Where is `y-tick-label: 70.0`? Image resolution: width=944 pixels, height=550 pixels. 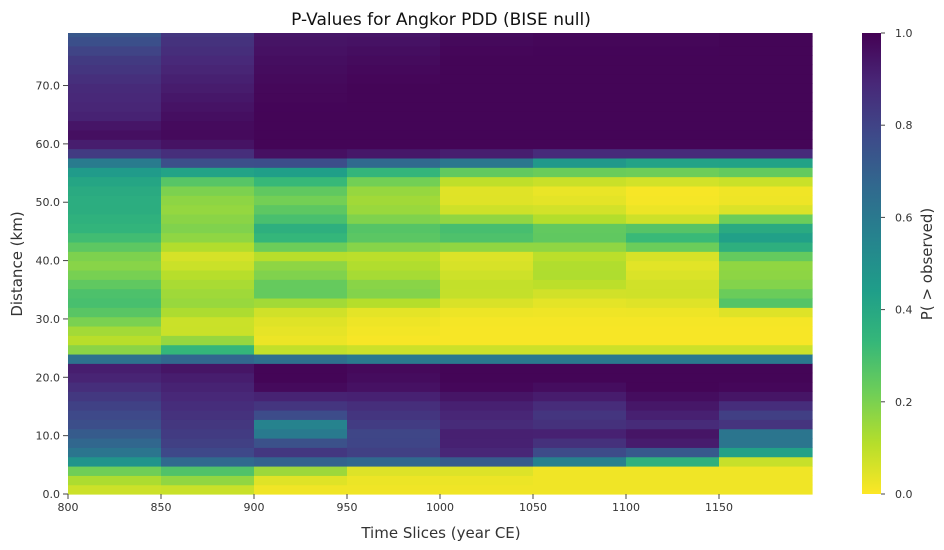
y-tick-label: 70.0 is located at coordinates (48, 86).